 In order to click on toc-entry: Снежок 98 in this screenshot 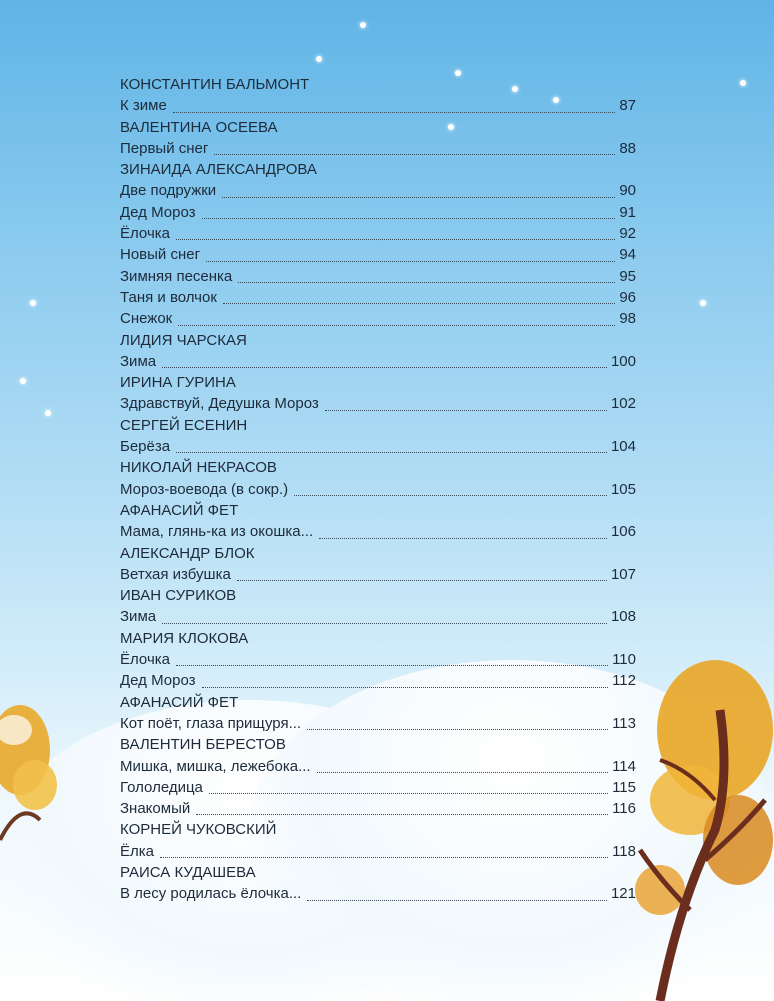, I will do `click(378, 318)`.